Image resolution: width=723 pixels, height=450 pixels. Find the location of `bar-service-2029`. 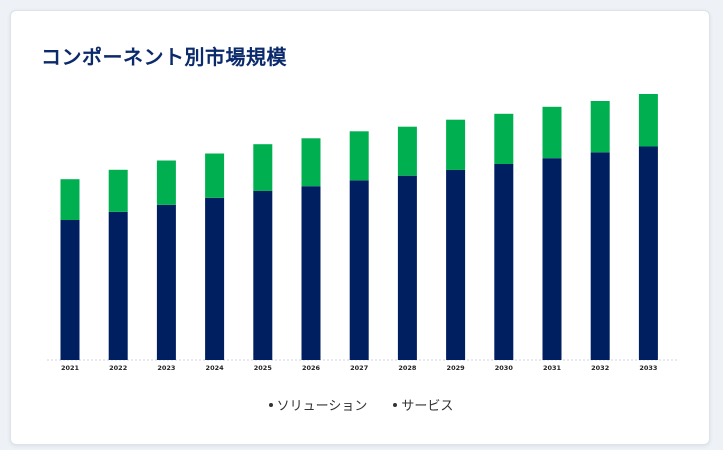

bar-service-2029 is located at coordinates (456, 144).